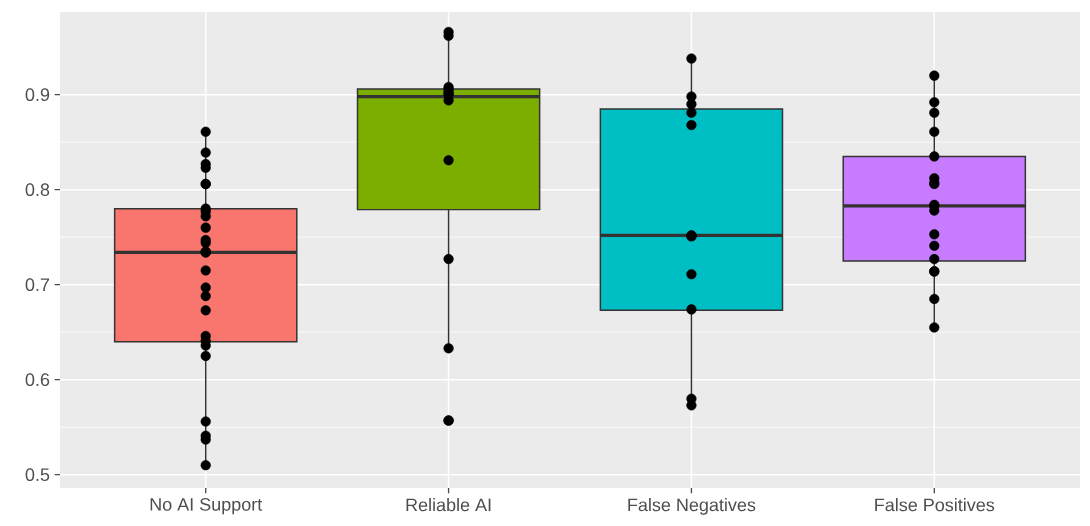  What do you see at coordinates (37, 285) in the screenshot?
I see `y-tick-label: 0.7` at bounding box center [37, 285].